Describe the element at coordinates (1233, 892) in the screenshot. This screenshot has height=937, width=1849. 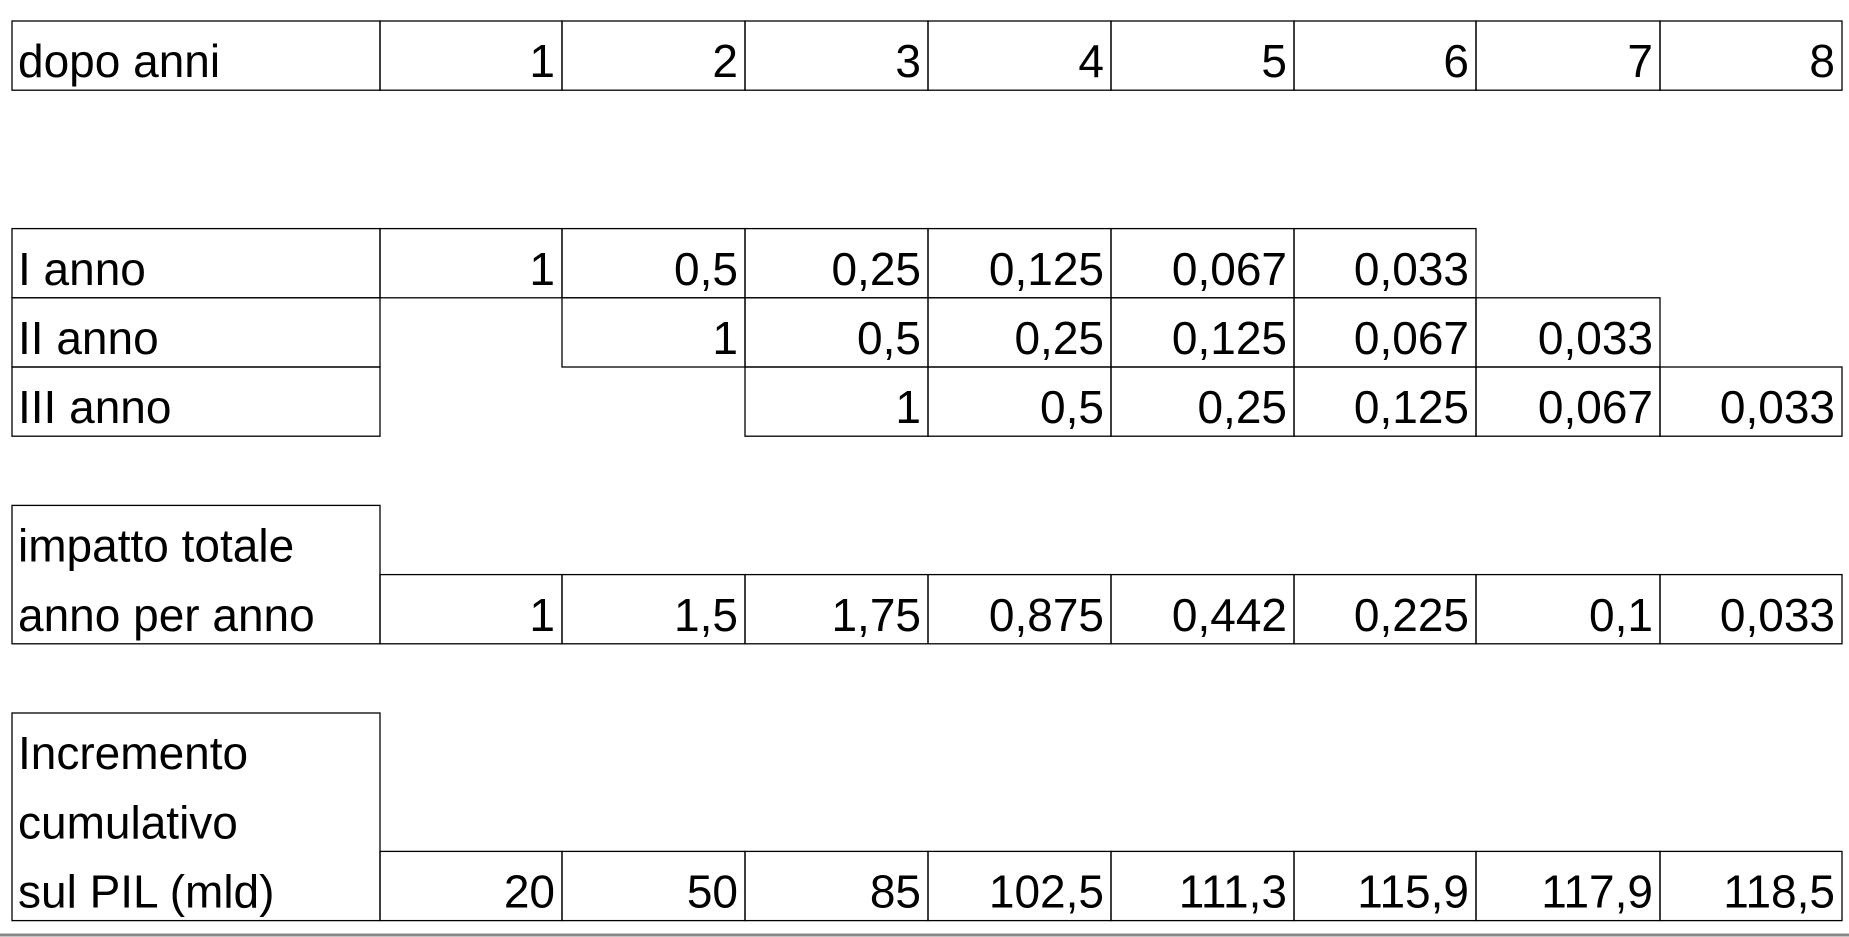
I see `cell-value: 111,3` at that location.